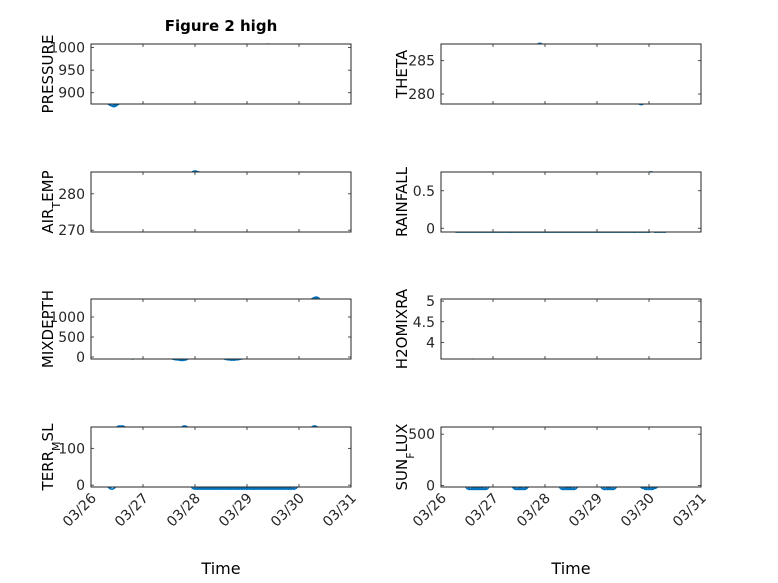 The height and width of the screenshot is (583, 778). I want to click on terr_msl-x-tick-label: 03/30, so click(288, 511).